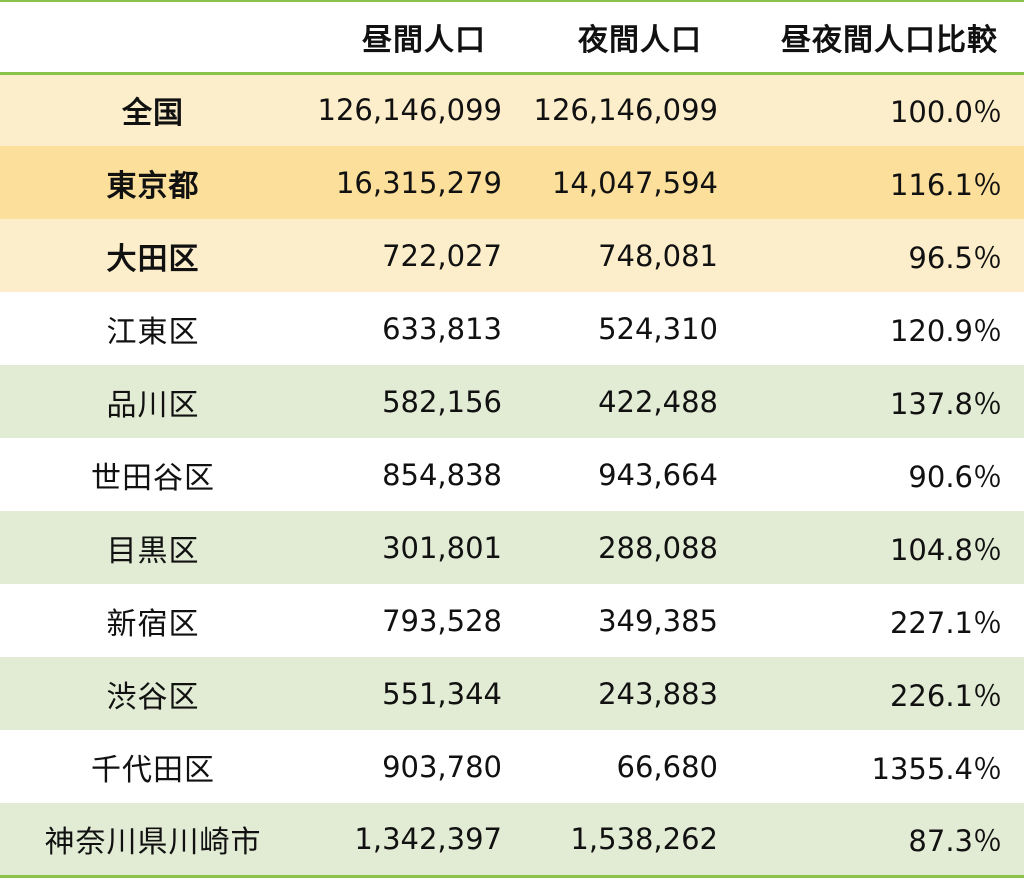 The image size is (1024, 881). What do you see at coordinates (418, 182) in the screenshot?
I see `daytime-population-cell: 16,315,279` at bounding box center [418, 182].